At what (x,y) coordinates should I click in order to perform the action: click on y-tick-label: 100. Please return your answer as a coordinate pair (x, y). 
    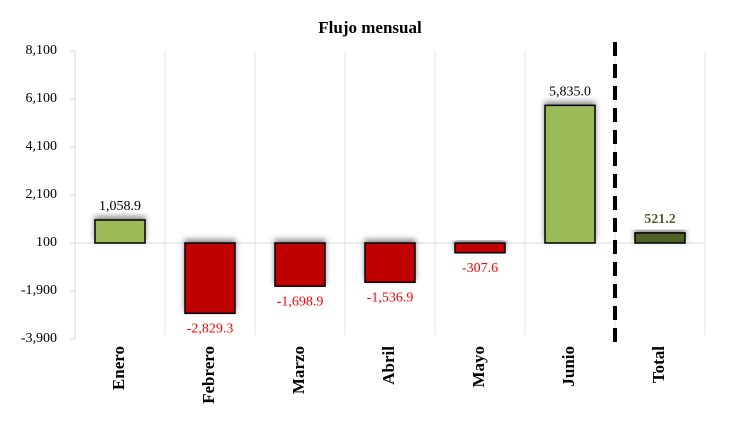
    Looking at the image, I should click on (46, 242).